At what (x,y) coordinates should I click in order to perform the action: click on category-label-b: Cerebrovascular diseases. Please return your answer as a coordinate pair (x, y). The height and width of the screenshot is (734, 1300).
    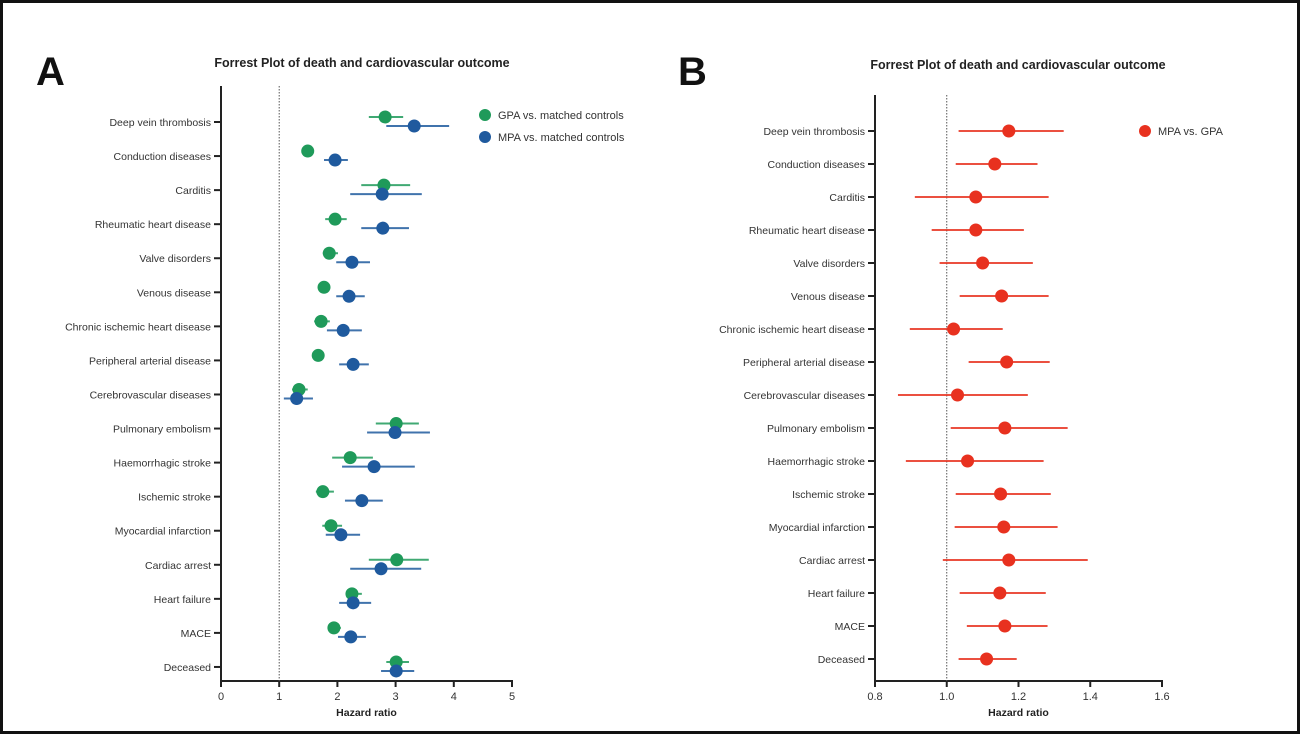
    Looking at the image, I should click on (804, 396).